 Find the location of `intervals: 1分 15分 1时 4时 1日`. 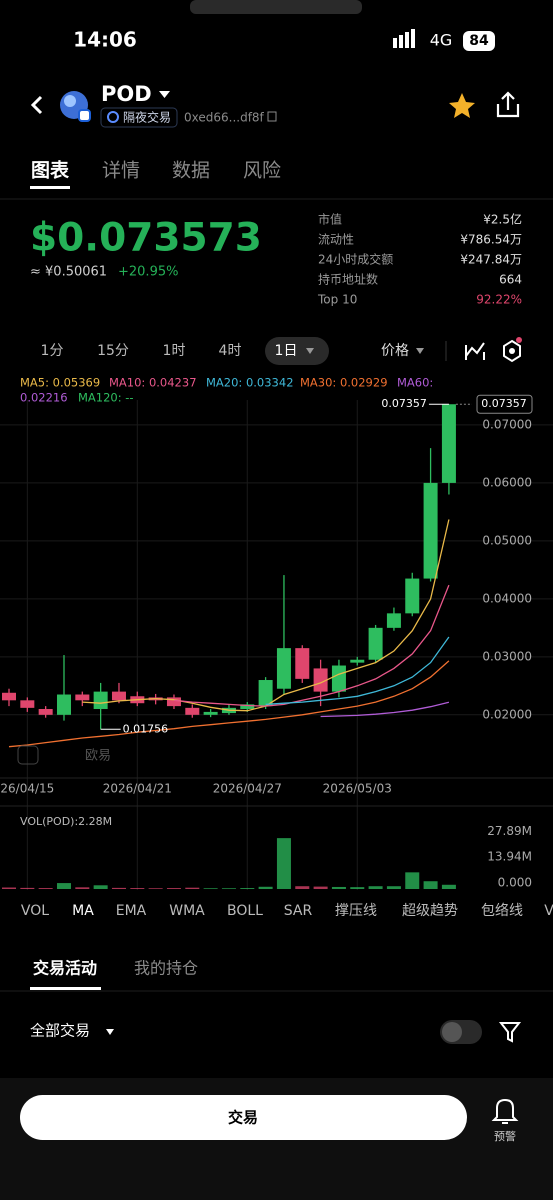

intervals: 1分 15分 1时 4时 1日 is located at coordinates (169, 351).